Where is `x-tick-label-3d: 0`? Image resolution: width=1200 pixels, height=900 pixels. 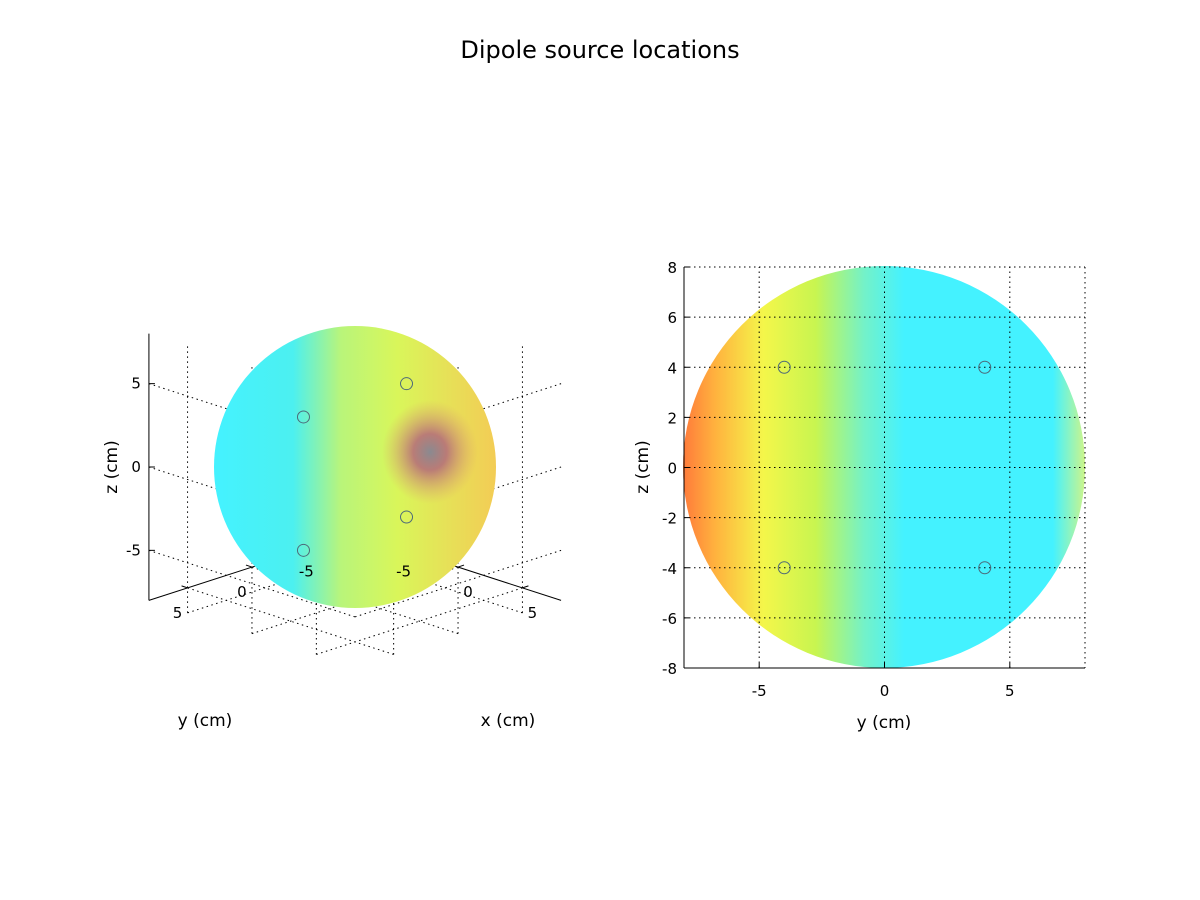
x-tick-label-3d: 0 is located at coordinates (468, 592).